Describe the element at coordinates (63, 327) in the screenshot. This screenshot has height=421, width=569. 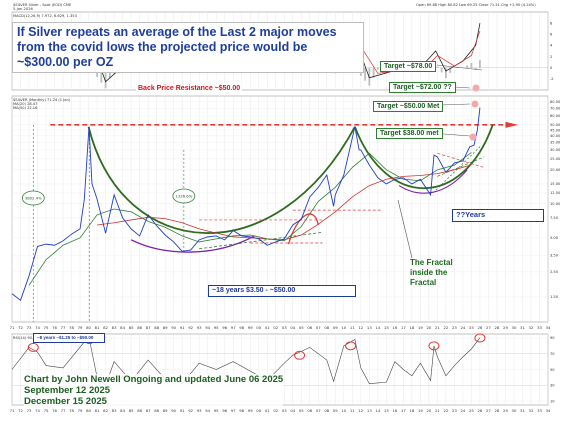
I see `x-tick-label: 77` at that location.